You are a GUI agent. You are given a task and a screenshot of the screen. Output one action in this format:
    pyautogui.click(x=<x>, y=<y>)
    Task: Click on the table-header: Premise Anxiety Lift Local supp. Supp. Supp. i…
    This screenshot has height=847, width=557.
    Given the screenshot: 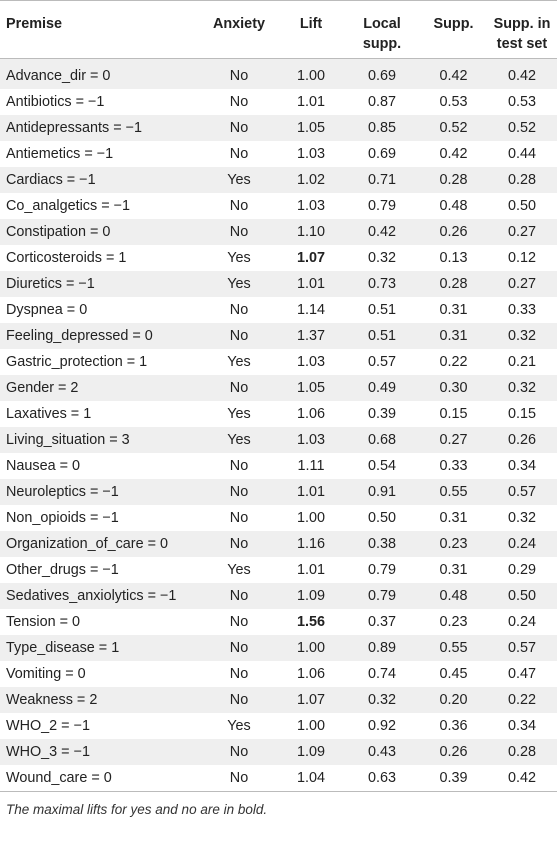 What is the action you would take?
    pyautogui.click(x=278, y=29)
    